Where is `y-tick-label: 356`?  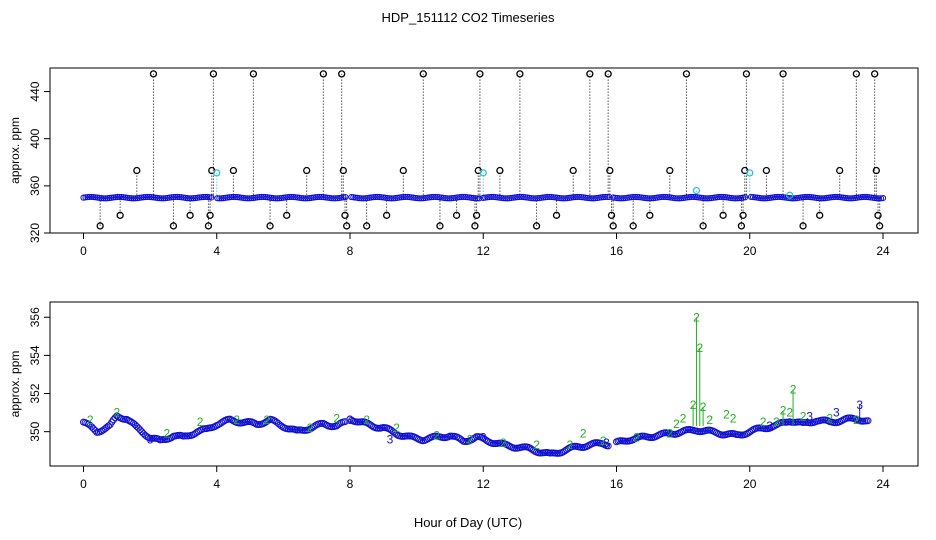
y-tick-label: 356 is located at coordinates (35, 317).